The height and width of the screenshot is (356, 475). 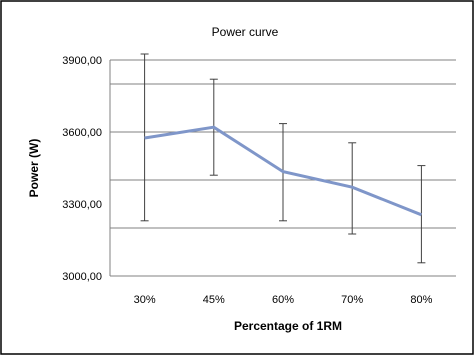 I want to click on y-axis-label: Power (W), so click(x=34, y=168).